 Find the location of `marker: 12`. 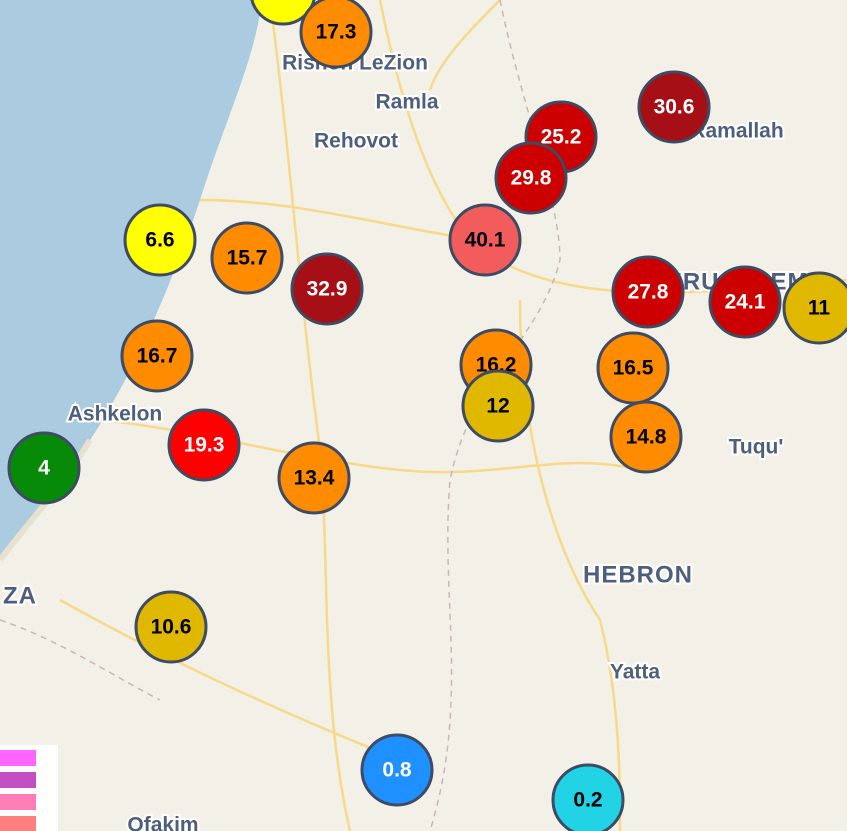

marker: 12 is located at coordinates (498, 406).